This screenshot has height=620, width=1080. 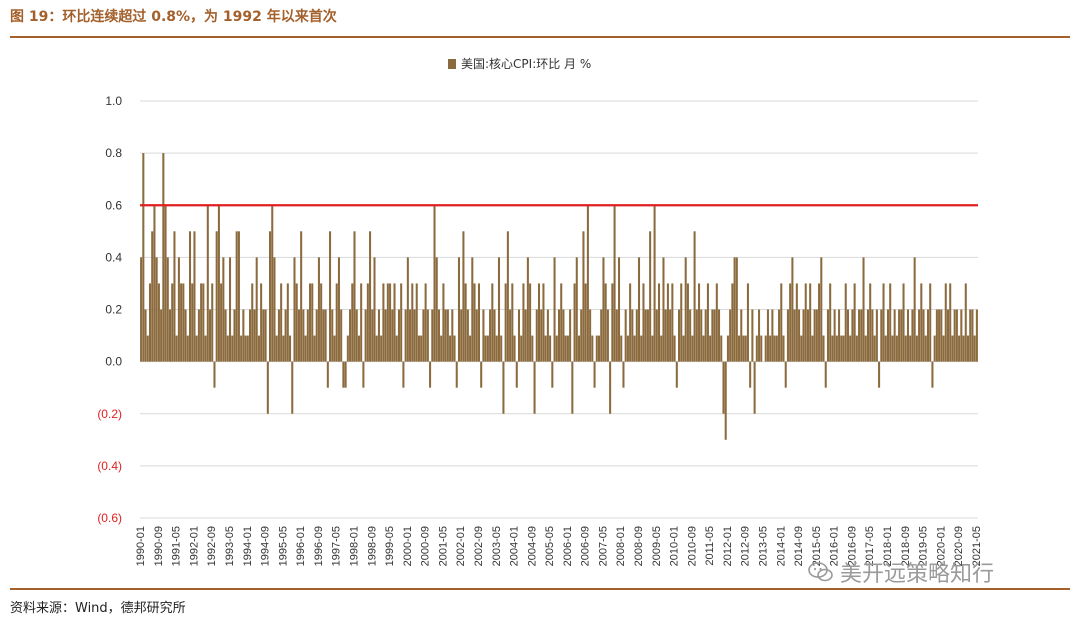 What do you see at coordinates (568, 546) in the screenshot?
I see `x-tick-label: 2006-01` at bounding box center [568, 546].